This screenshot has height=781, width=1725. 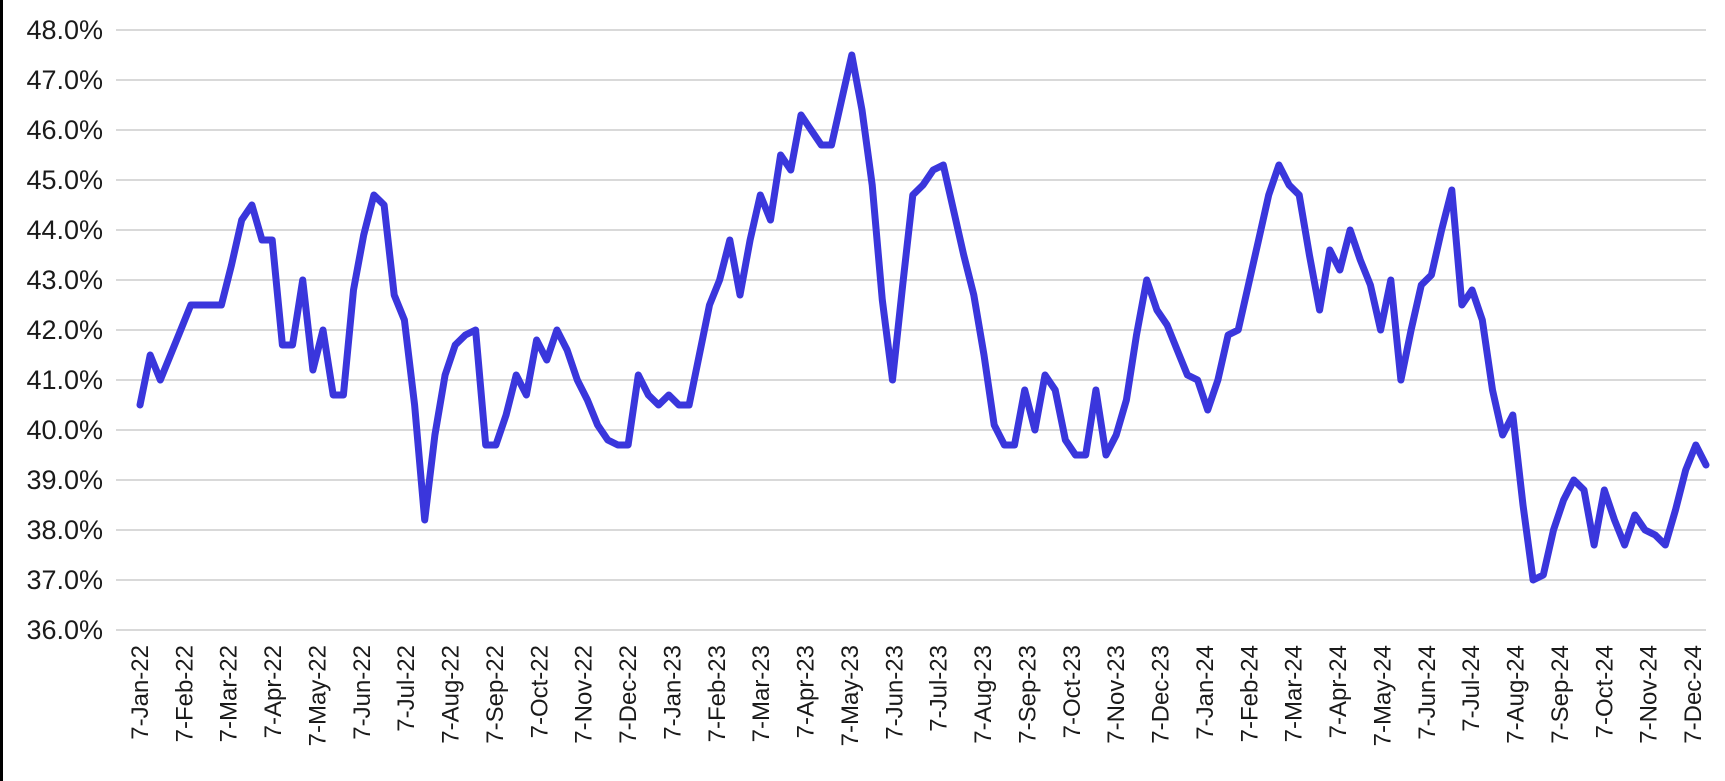 What do you see at coordinates (229, 693) in the screenshot?
I see `x-tick-label: 7-Mar-22` at bounding box center [229, 693].